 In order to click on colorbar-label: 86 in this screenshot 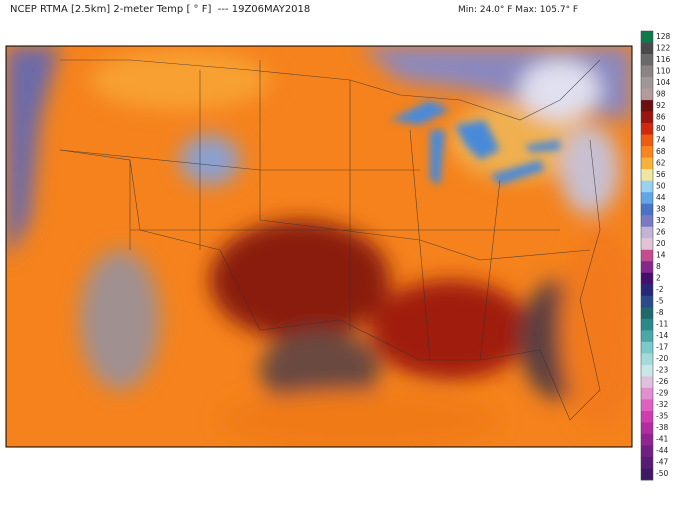, I will do `click(661, 116)`.